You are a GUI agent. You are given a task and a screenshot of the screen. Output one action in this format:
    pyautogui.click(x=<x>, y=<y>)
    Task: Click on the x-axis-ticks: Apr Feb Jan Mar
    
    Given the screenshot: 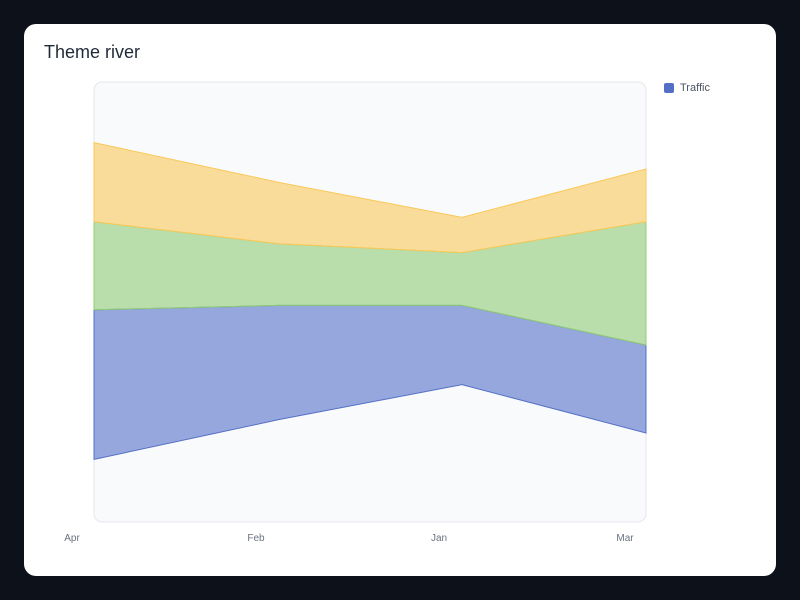 What is the action you would take?
    pyautogui.click(x=349, y=538)
    